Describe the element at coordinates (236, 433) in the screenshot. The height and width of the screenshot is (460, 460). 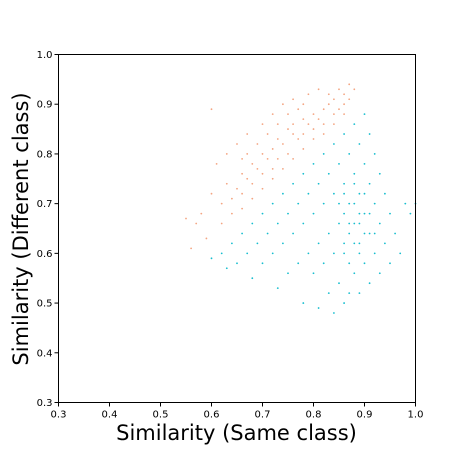
I see `x-axis-label: Similarity (Same class)` at that location.